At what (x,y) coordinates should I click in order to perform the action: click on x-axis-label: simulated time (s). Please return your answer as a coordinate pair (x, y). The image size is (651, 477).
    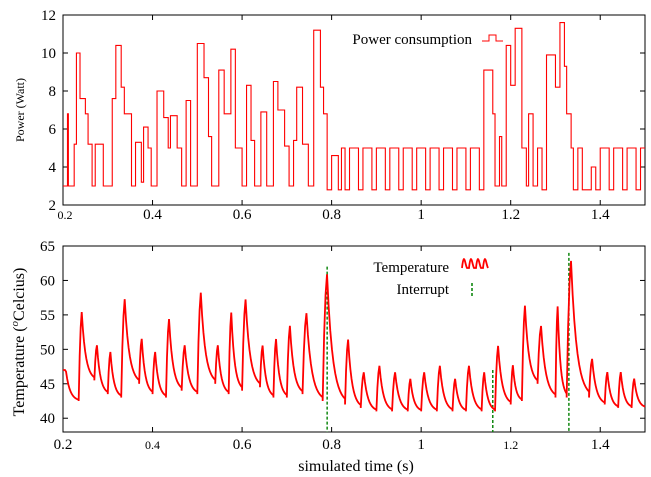
    Looking at the image, I should click on (356, 466).